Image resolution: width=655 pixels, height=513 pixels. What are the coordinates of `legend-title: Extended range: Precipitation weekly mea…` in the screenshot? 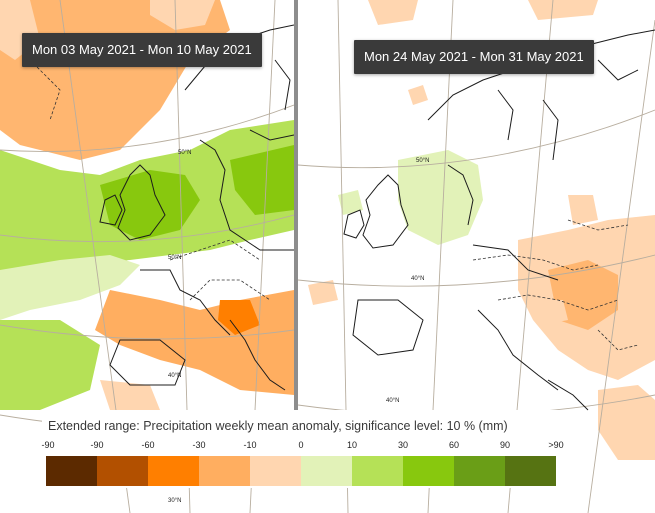 It's located at (278, 426).